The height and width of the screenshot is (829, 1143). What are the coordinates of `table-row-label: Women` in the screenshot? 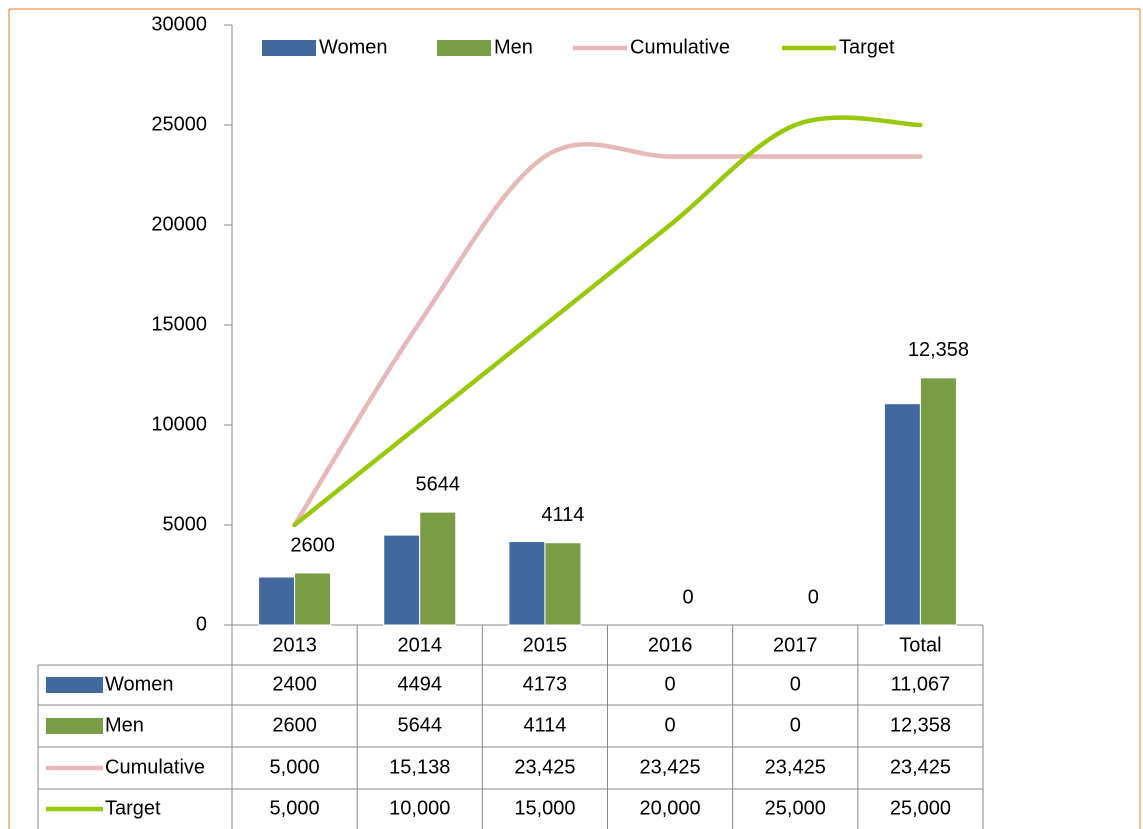 It's located at (139, 684).